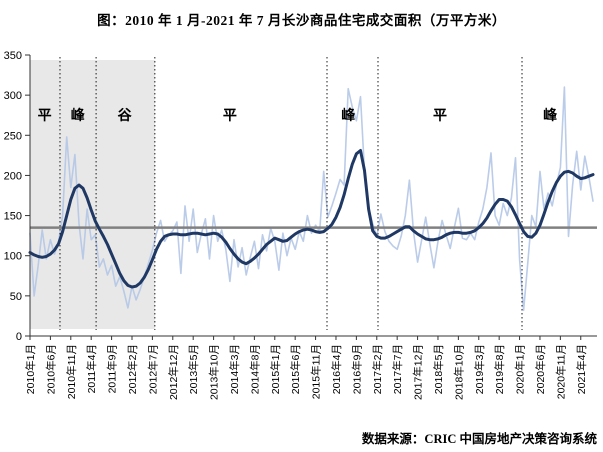 This screenshot has width=603, height=452. Describe the element at coordinates (301, 20) in the screenshot. I see `chart-title: 图：2010 年 1 月-2021 年 7 月长沙商品住宅成交面积（万平方米）` at that location.